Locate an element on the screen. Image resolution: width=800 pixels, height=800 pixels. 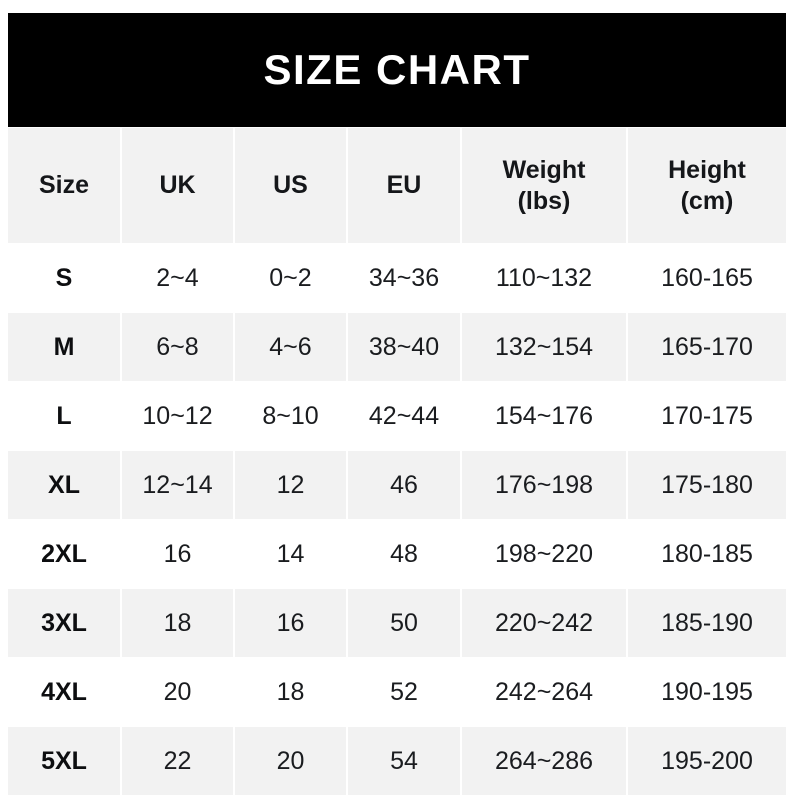
cell-height: 165-170 is located at coordinates (707, 347).